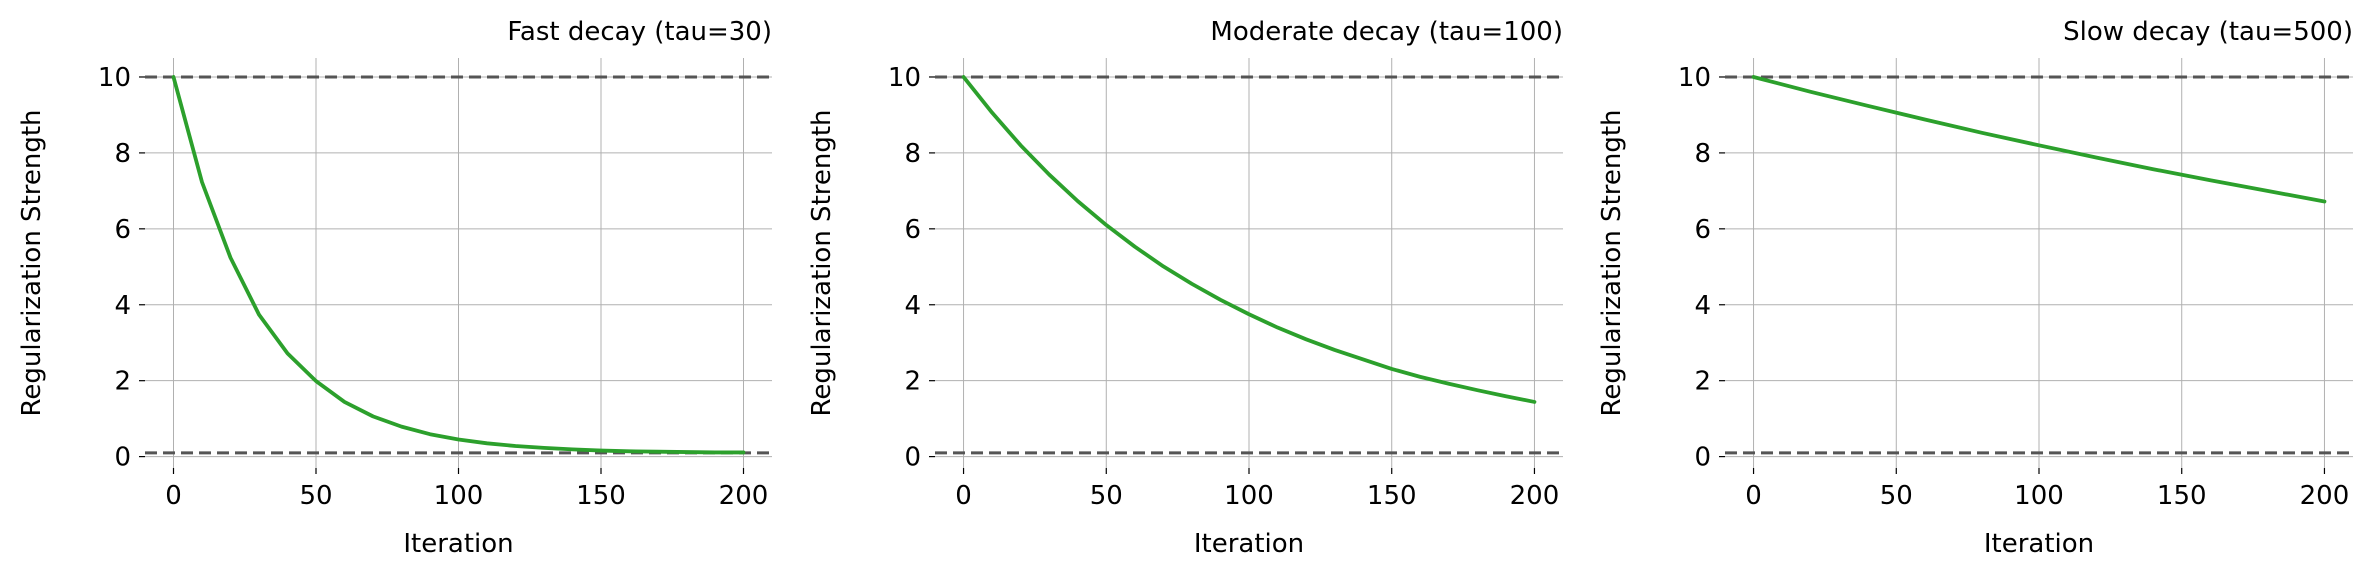 This screenshot has height=580, width=2372. I want to click on chart-title: Fast decay (tau=30), so click(639, 32).